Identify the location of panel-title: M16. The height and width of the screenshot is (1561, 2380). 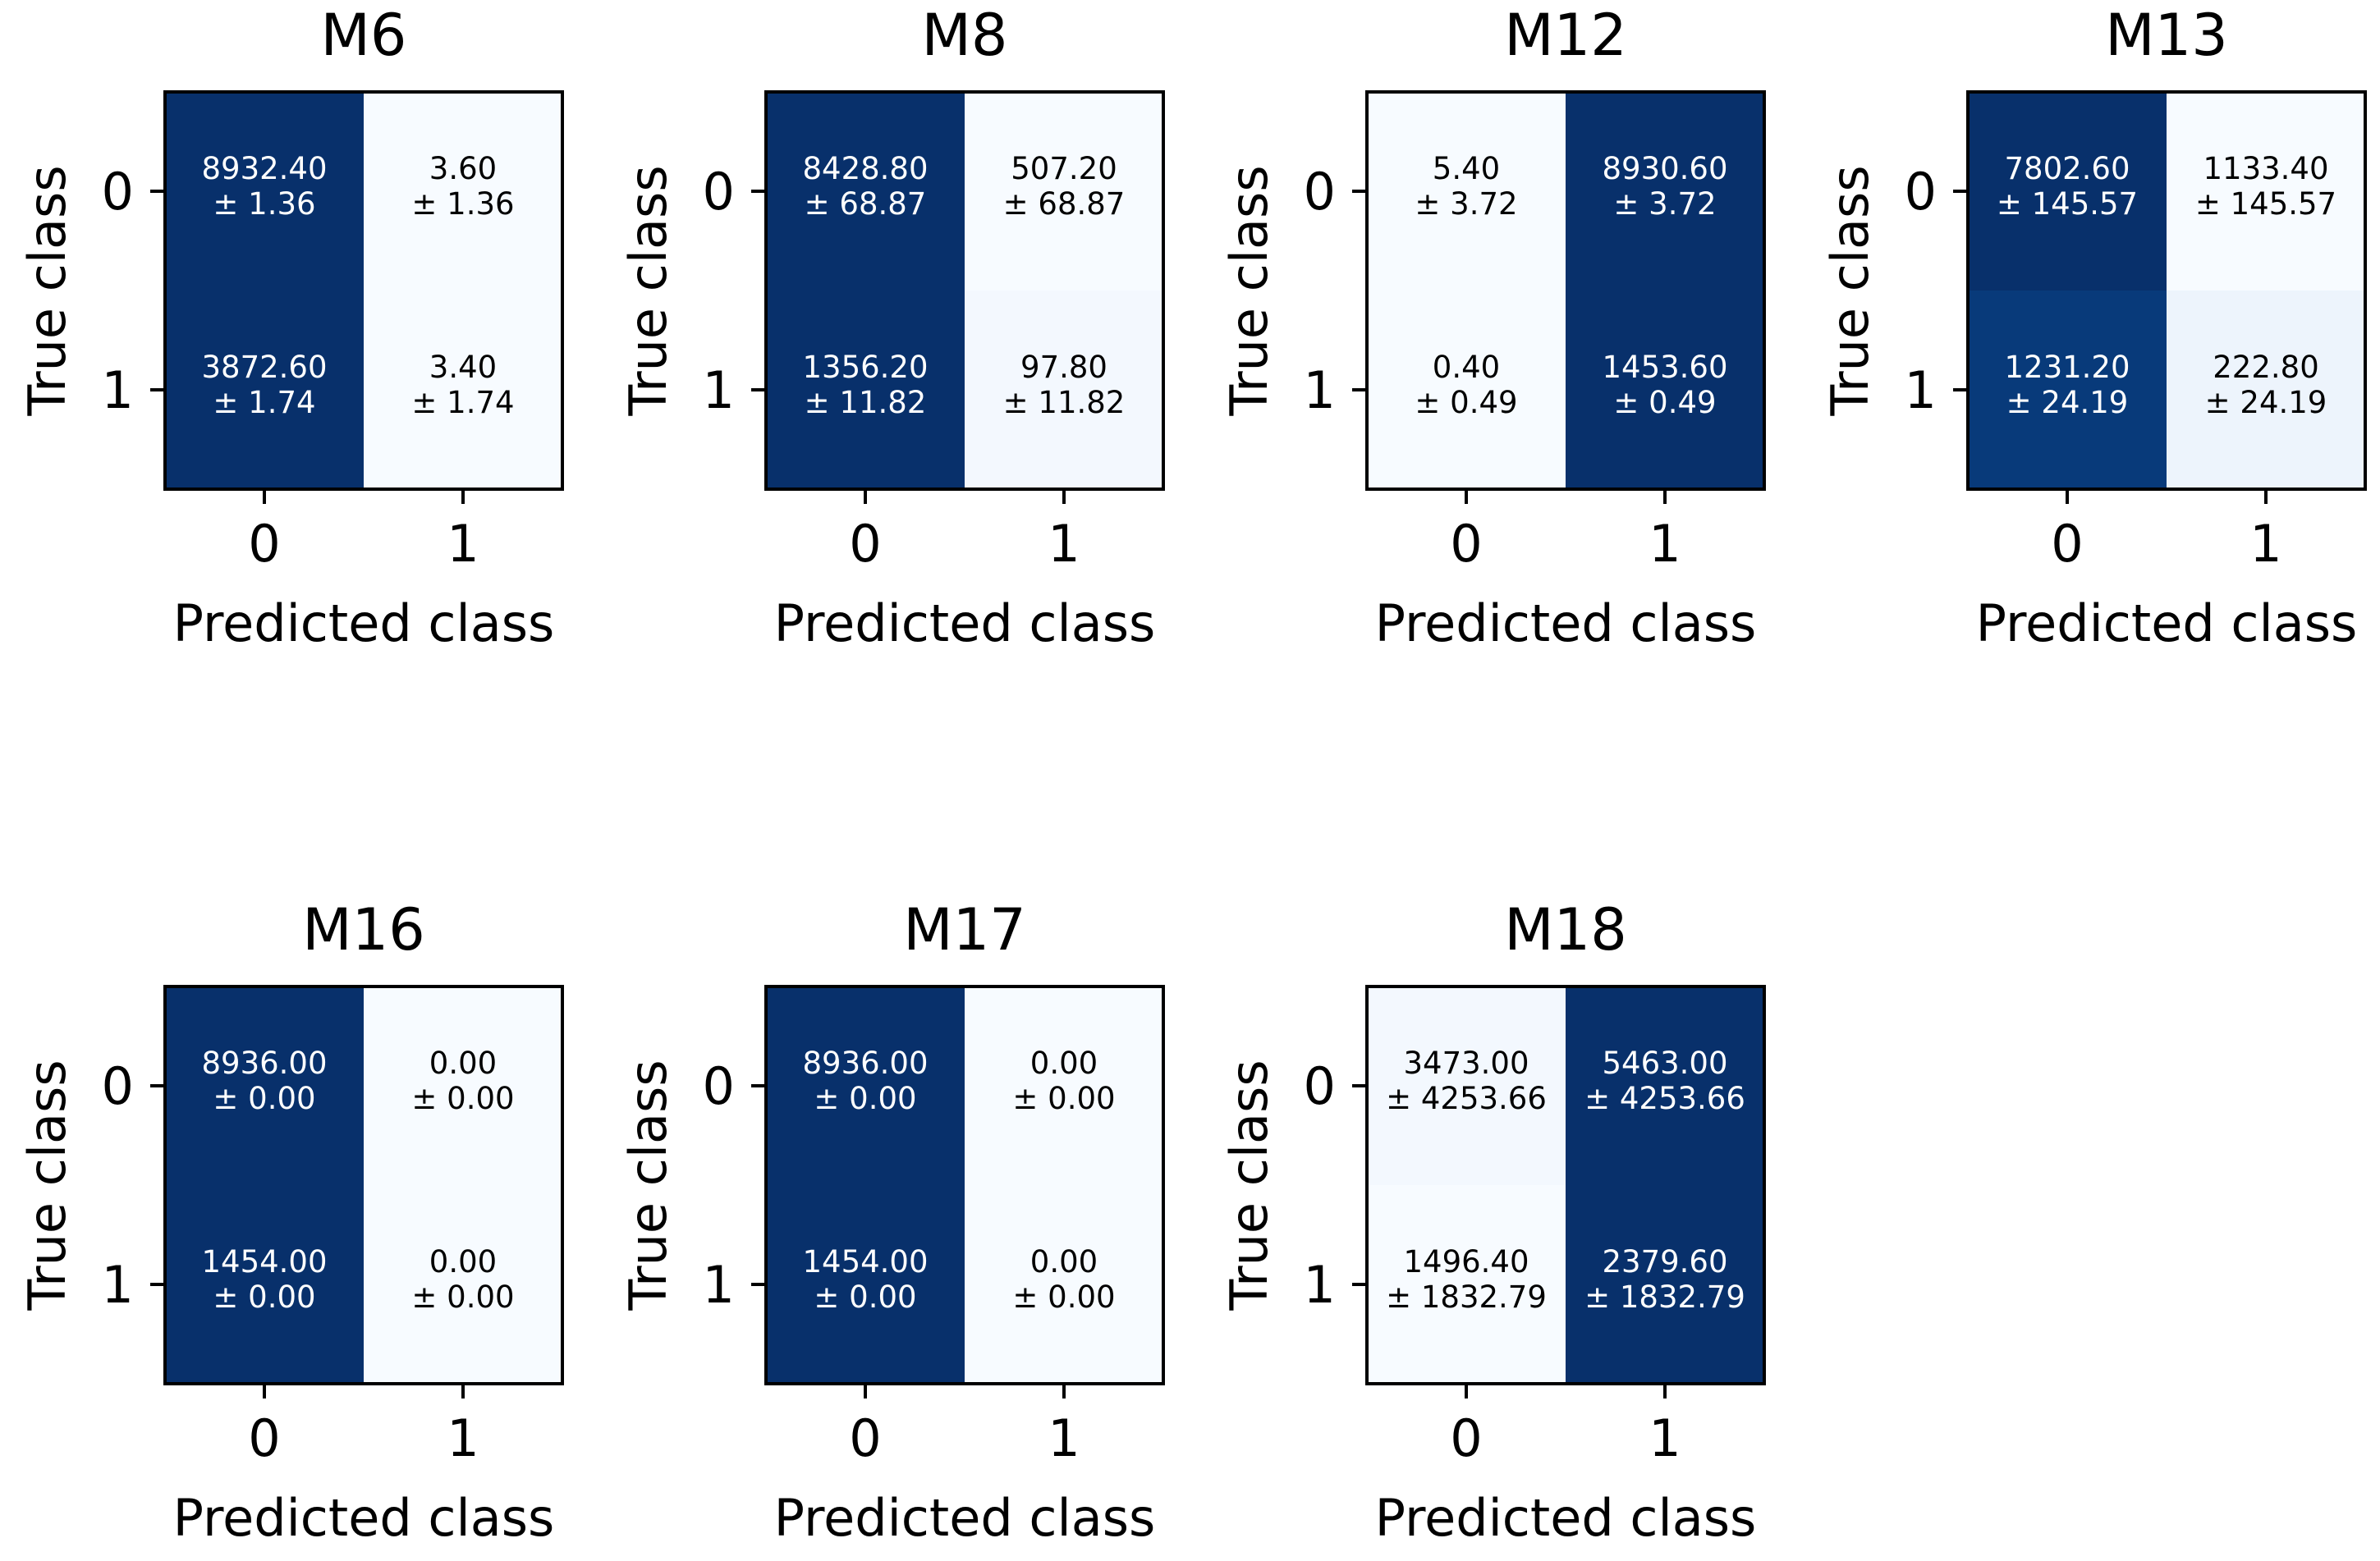
(363, 930).